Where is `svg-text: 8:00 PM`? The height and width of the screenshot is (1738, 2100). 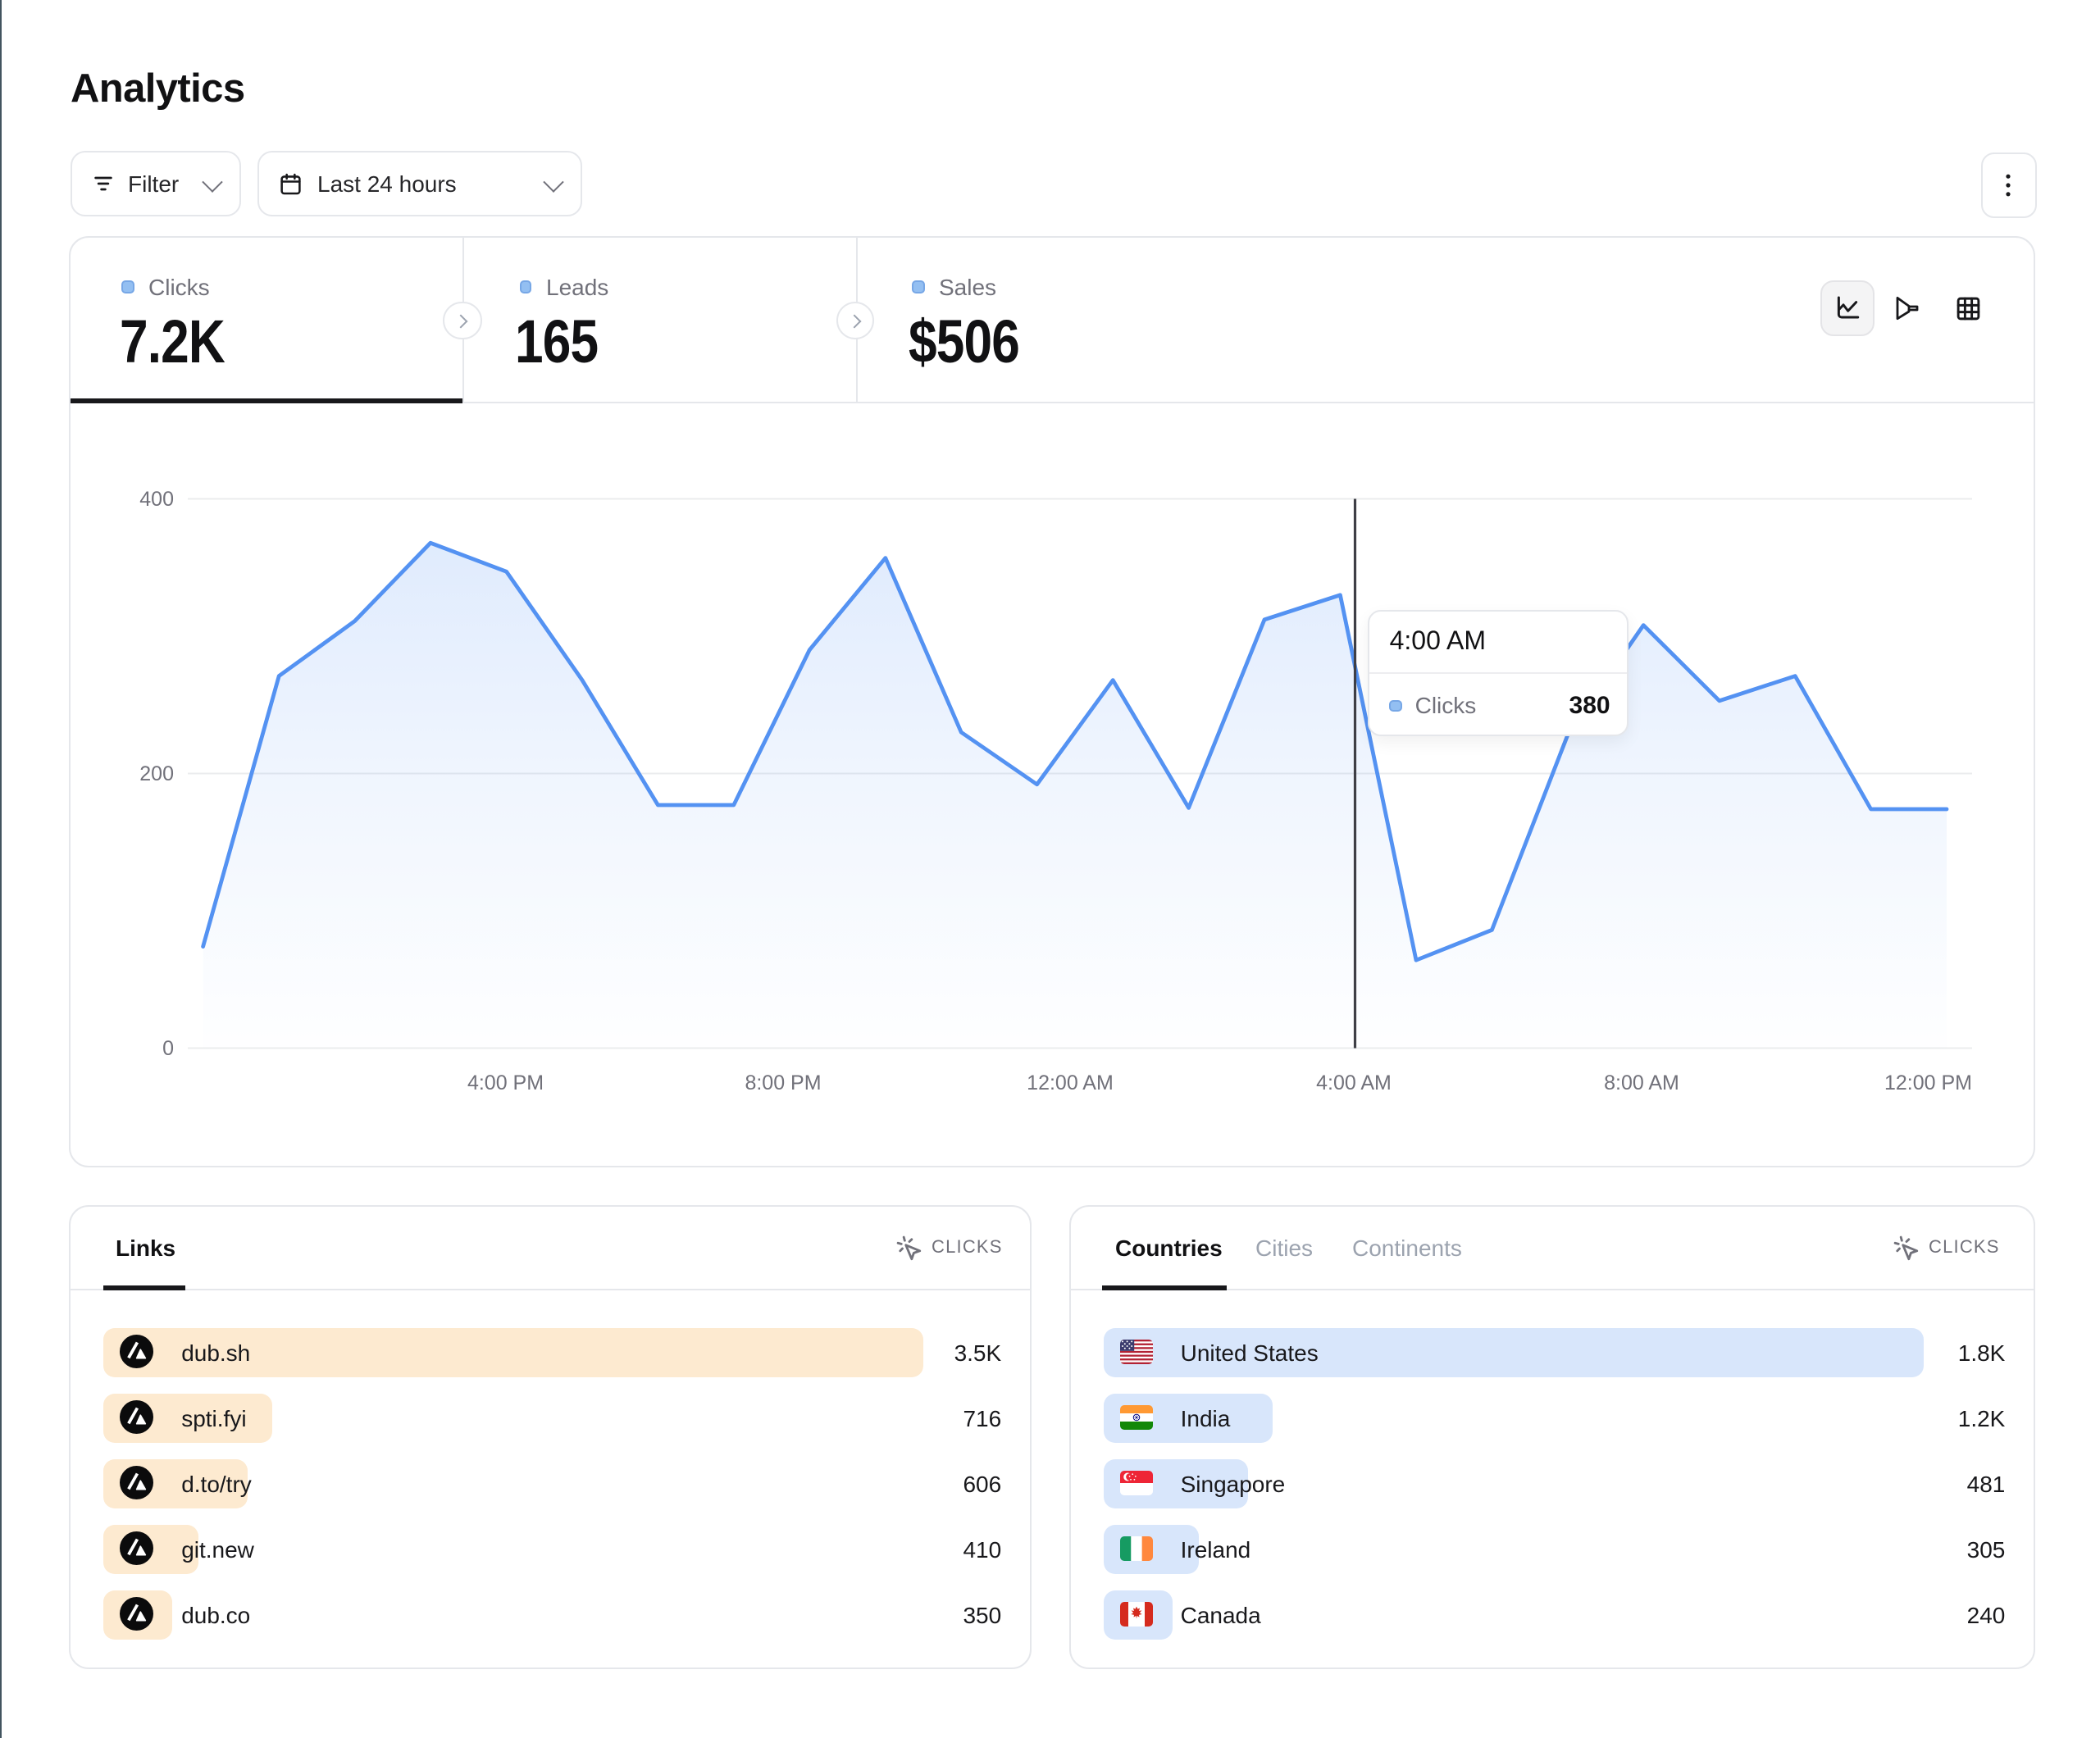 svg-text: 8:00 PM is located at coordinates (783, 1082).